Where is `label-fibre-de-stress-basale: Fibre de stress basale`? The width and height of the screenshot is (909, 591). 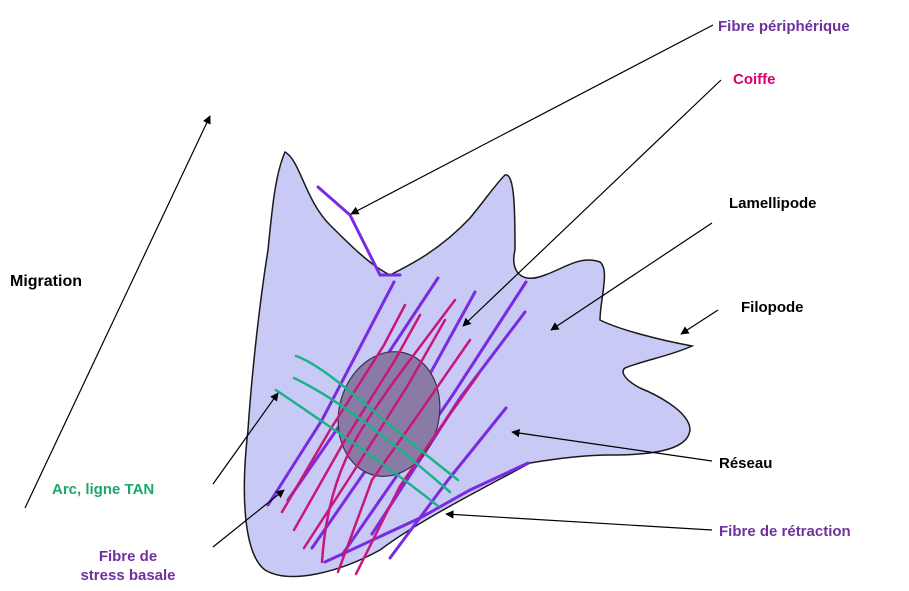 label-fibre-de-stress-basale: Fibre de stress basale is located at coordinates (128, 566).